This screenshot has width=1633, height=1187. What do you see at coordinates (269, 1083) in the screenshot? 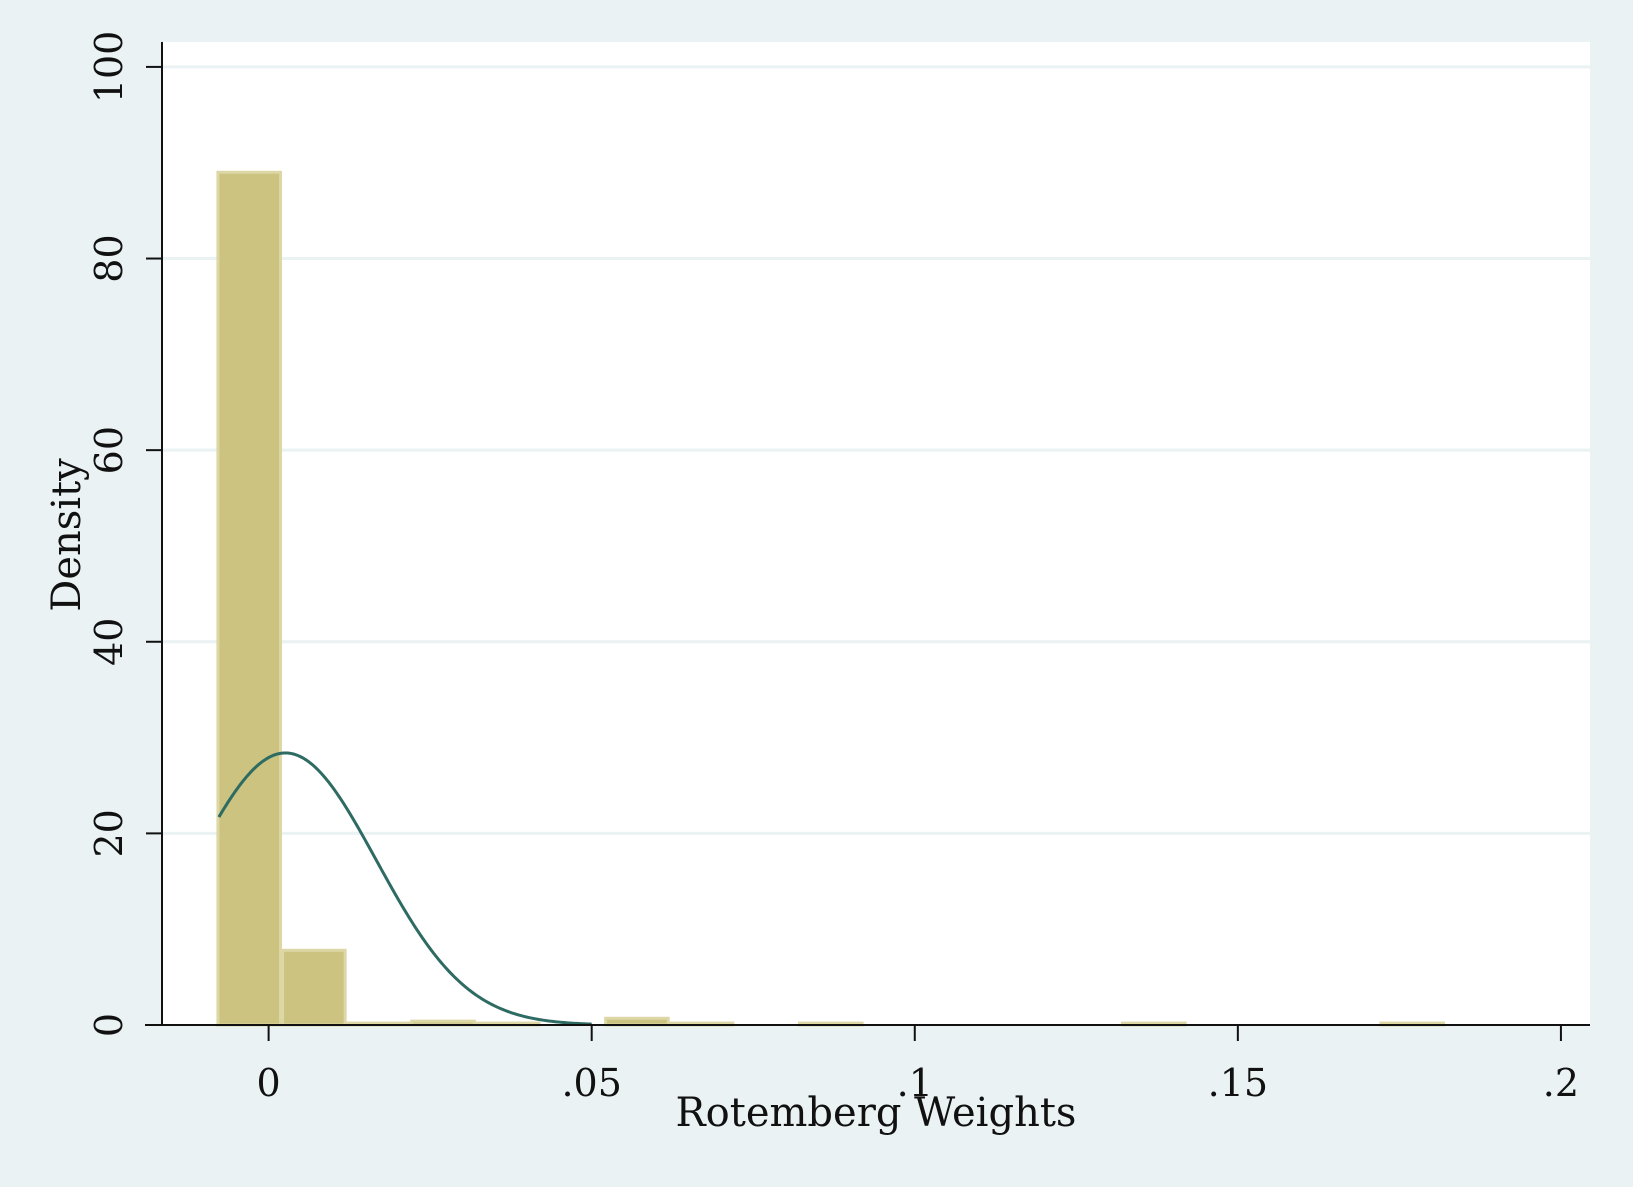
I see `x-tick-label: 0` at bounding box center [269, 1083].